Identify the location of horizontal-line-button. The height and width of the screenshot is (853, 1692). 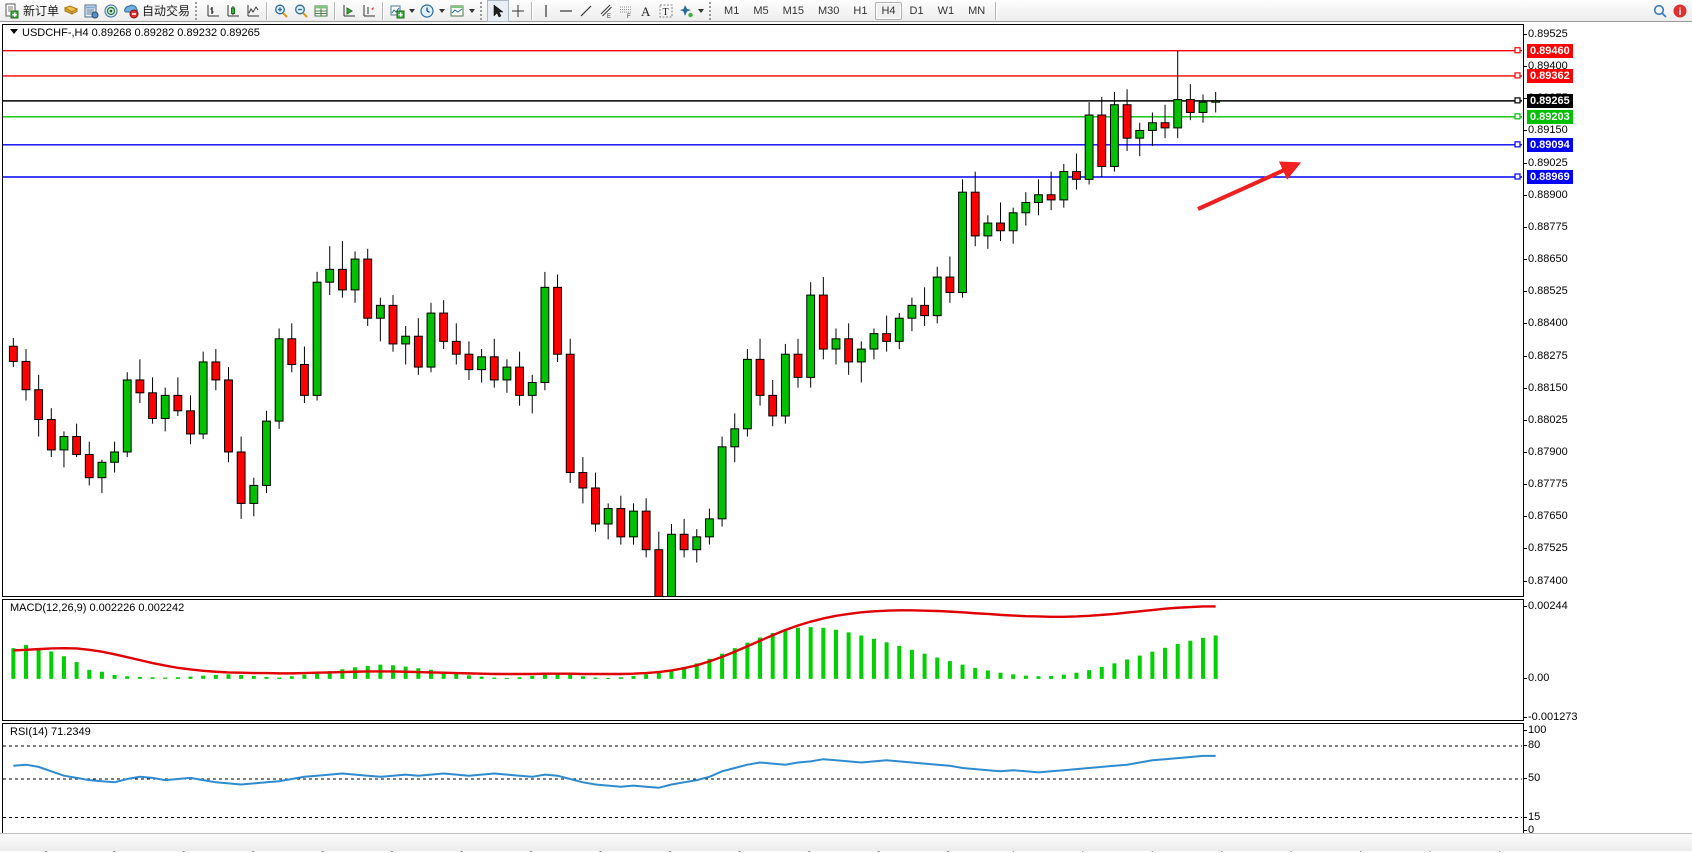
(566, 11).